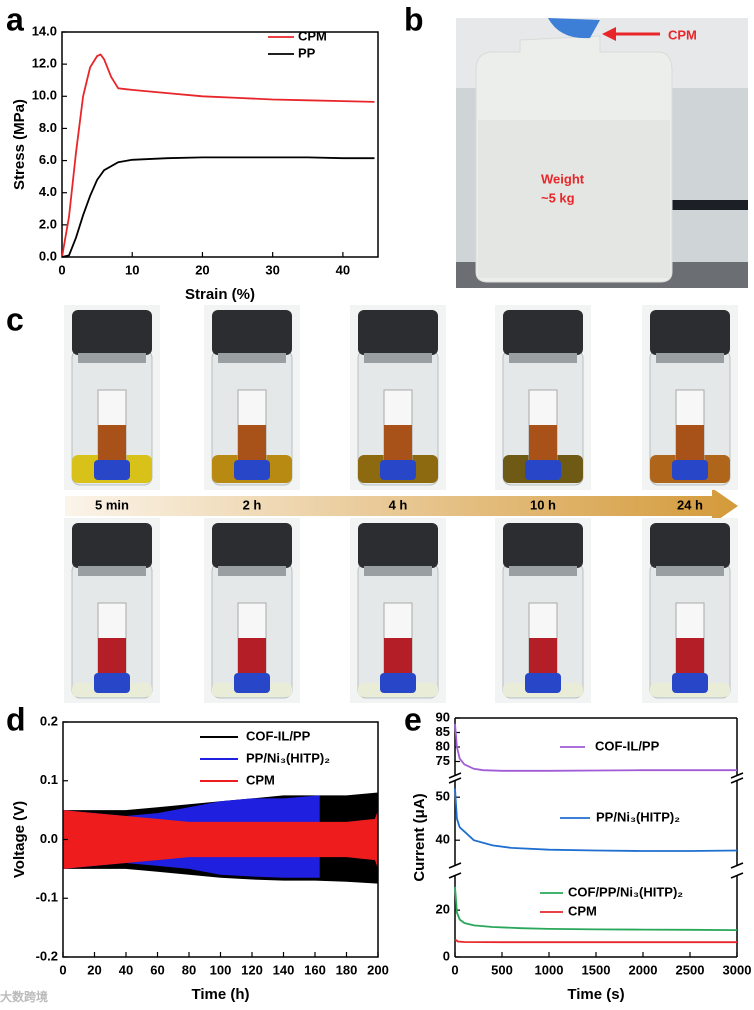 The width and height of the screenshot is (754, 1010). What do you see at coordinates (189, 969) in the screenshot?
I see `x-tick-label: 80` at bounding box center [189, 969].